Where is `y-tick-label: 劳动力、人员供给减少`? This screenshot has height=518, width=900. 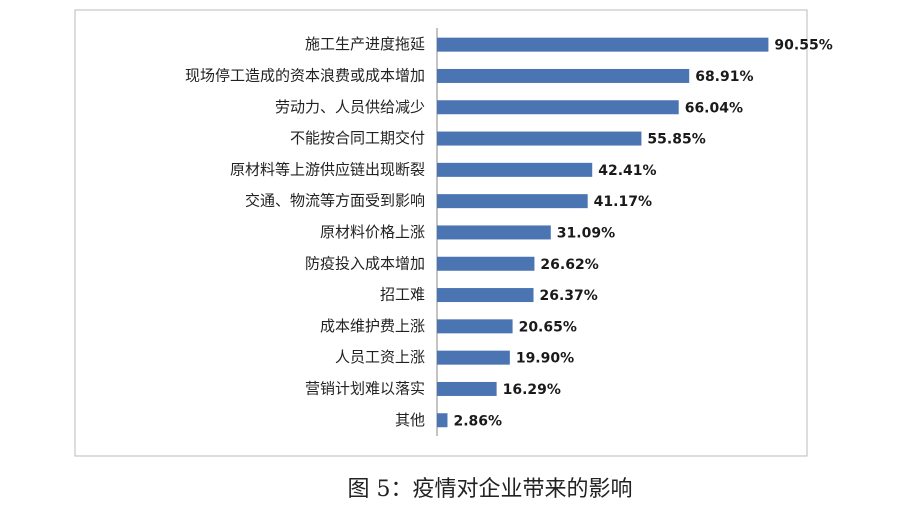 y-tick-label: 劳动力、人员供给减少 is located at coordinates (350, 107).